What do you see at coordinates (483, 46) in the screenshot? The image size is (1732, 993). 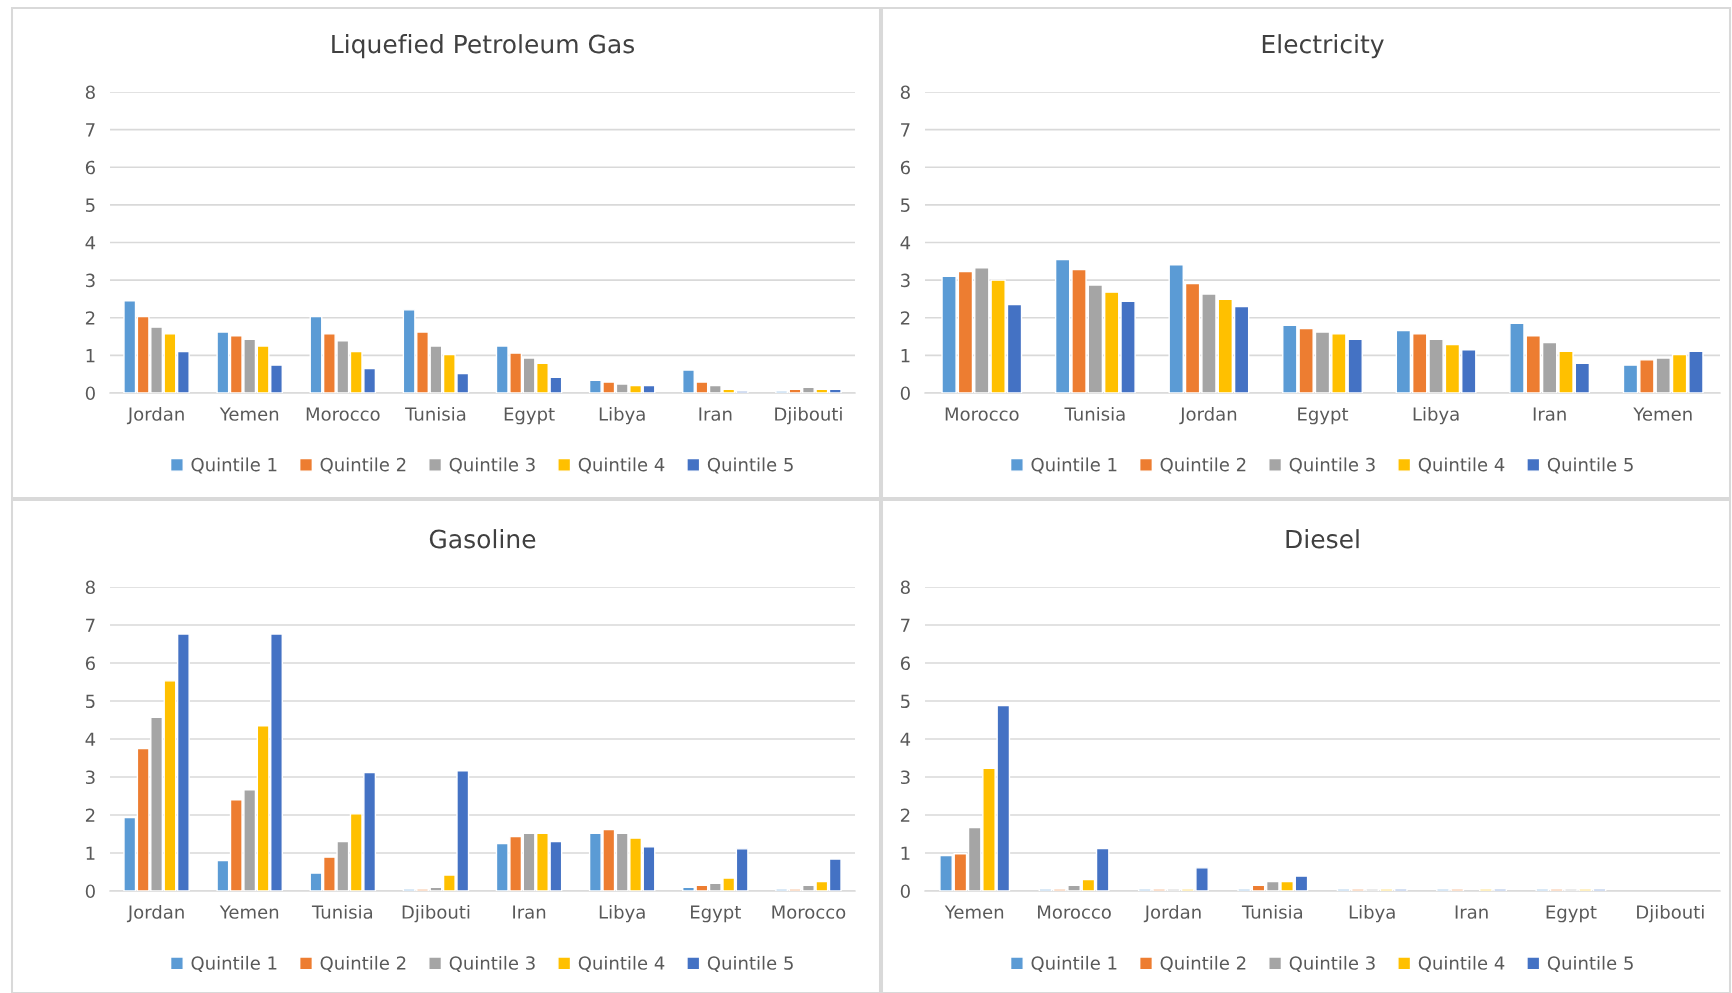 I see `chart-title: Liquefied Petroleum Gas` at bounding box center [483, 46].